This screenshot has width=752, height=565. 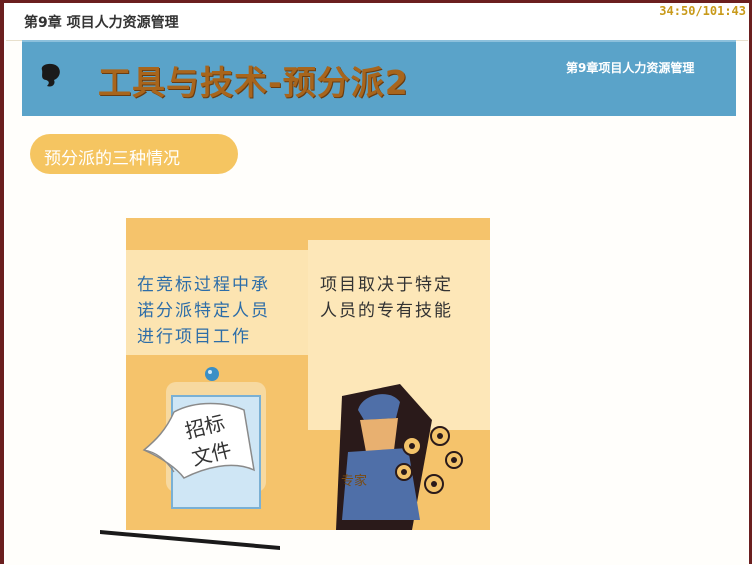 What do you see at coordinates (399, 457) in the screenshot?
I see `expert-worker-icon` at bounding box center [399, 457].